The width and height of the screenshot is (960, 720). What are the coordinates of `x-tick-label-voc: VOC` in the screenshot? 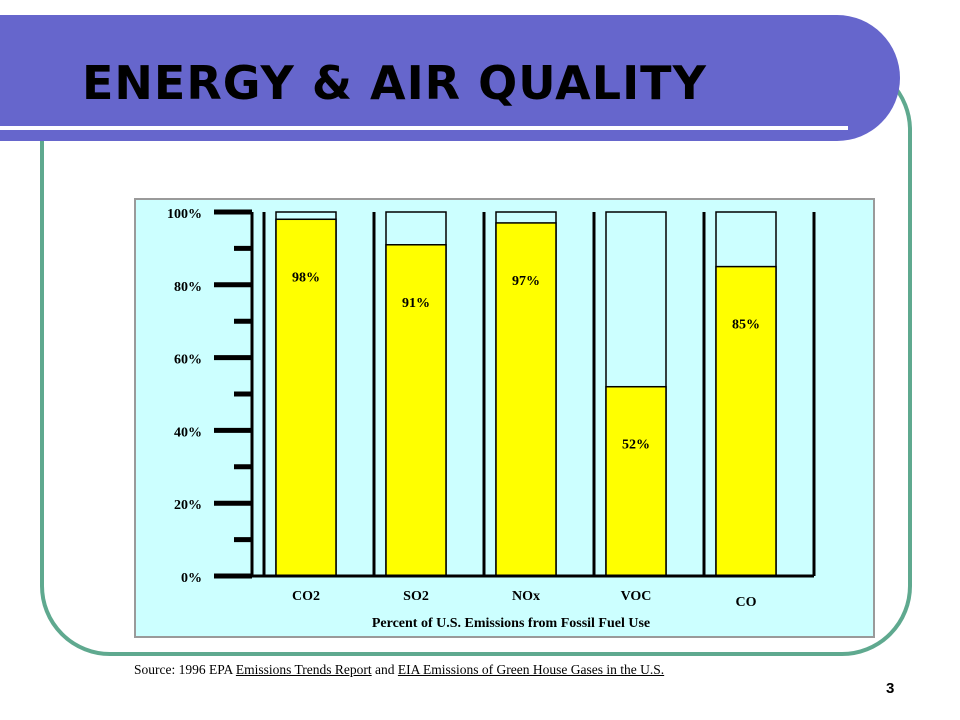 It's located at (636, 596).